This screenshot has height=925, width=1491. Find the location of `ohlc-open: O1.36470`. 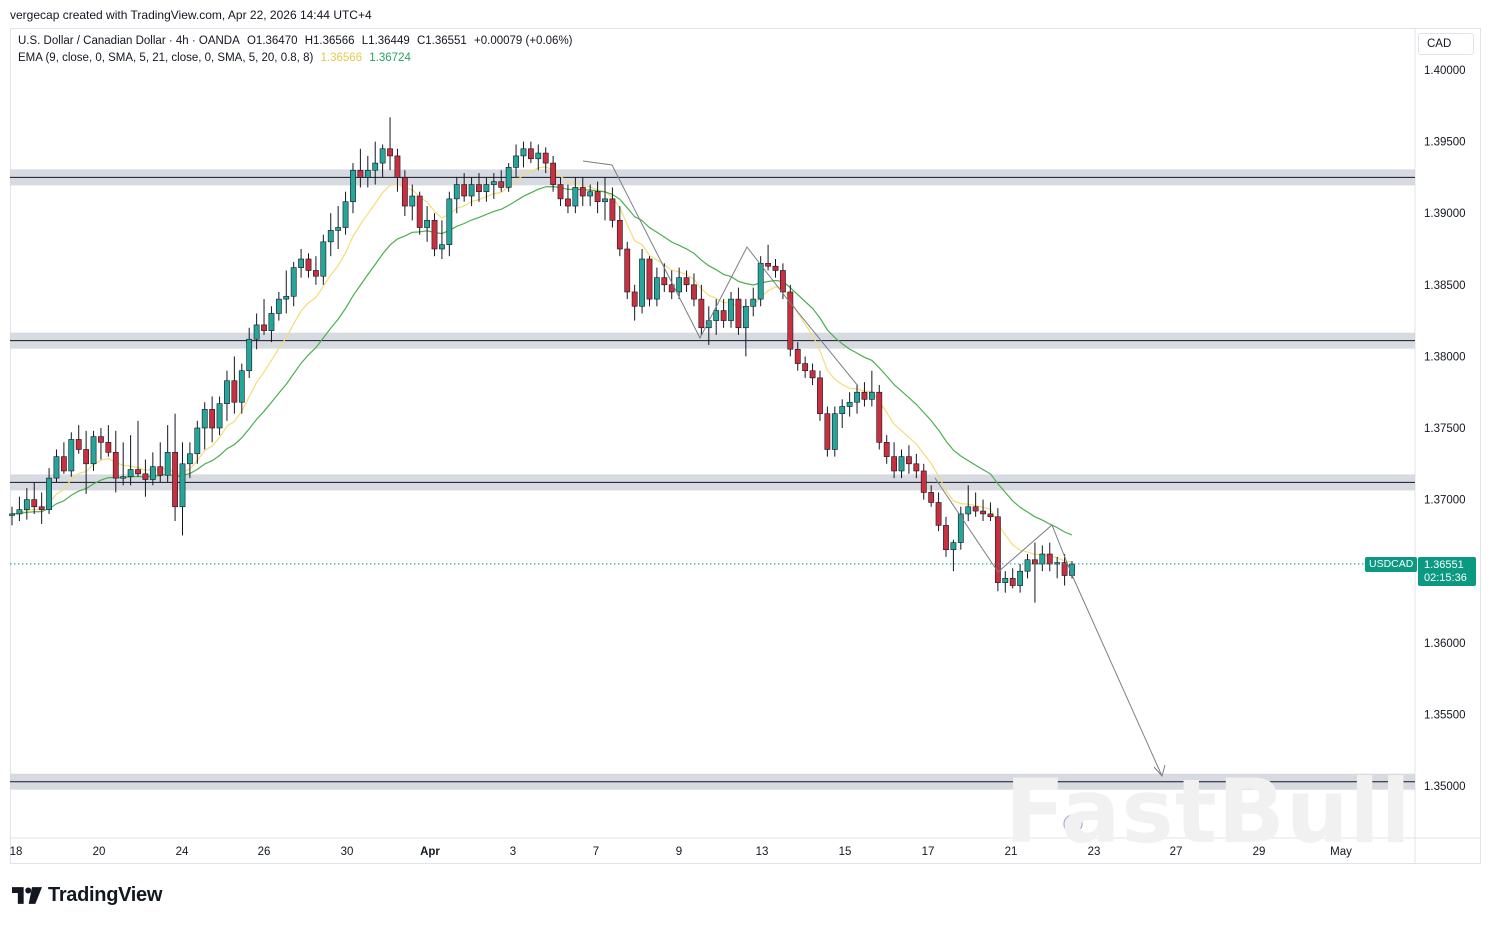

ohlc-open: O1.36470 is located at coordinates (272, 41).